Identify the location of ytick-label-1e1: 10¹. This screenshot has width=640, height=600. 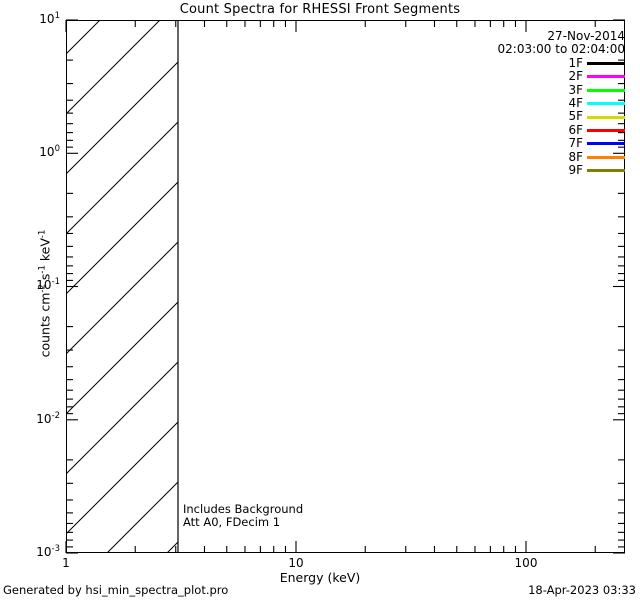
(49, 18).